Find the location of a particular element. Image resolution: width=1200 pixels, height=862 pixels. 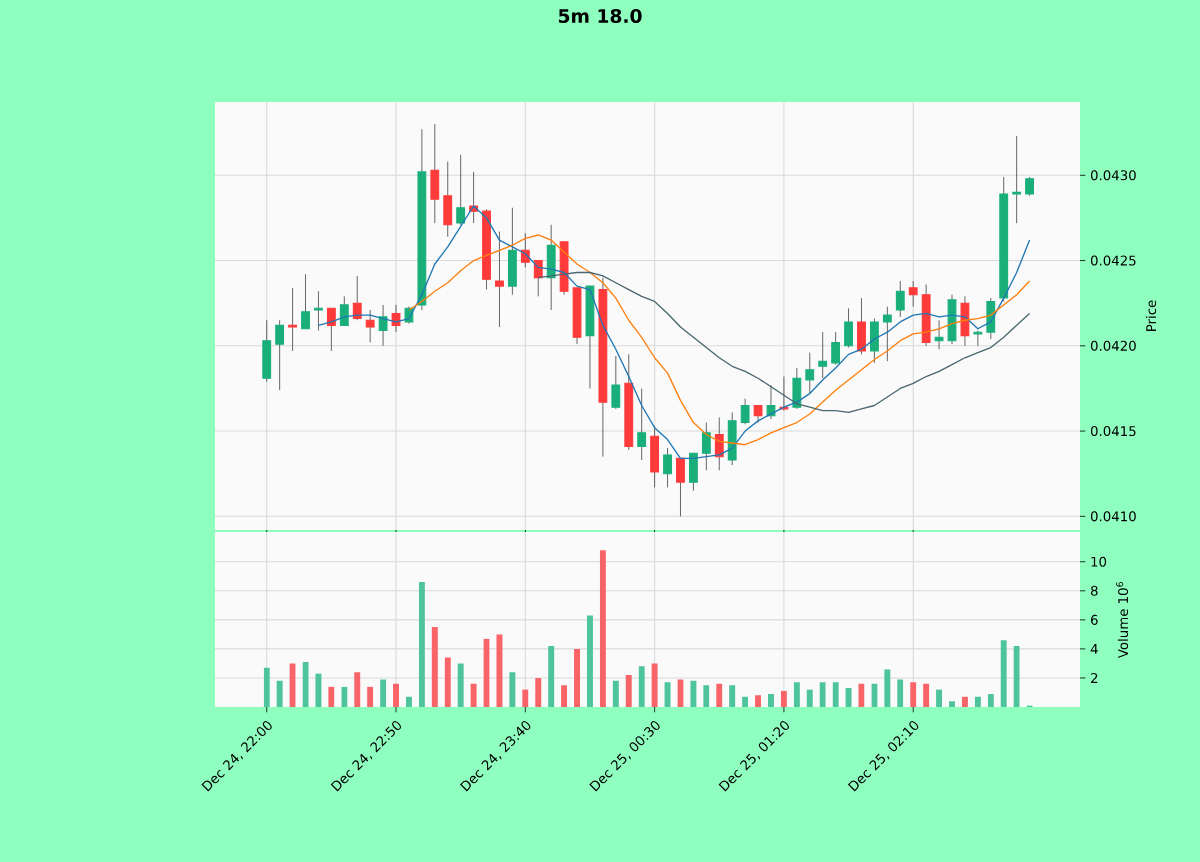

y-tick-label: 8 is located at coordinates (1094, 590).